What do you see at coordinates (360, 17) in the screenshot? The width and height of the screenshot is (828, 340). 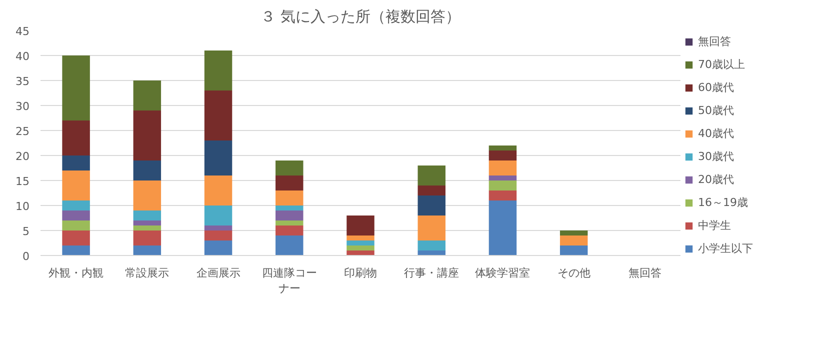 I see `chart-title: ３ 気に入った所（複数回答）` at bounding box center [360, 17].